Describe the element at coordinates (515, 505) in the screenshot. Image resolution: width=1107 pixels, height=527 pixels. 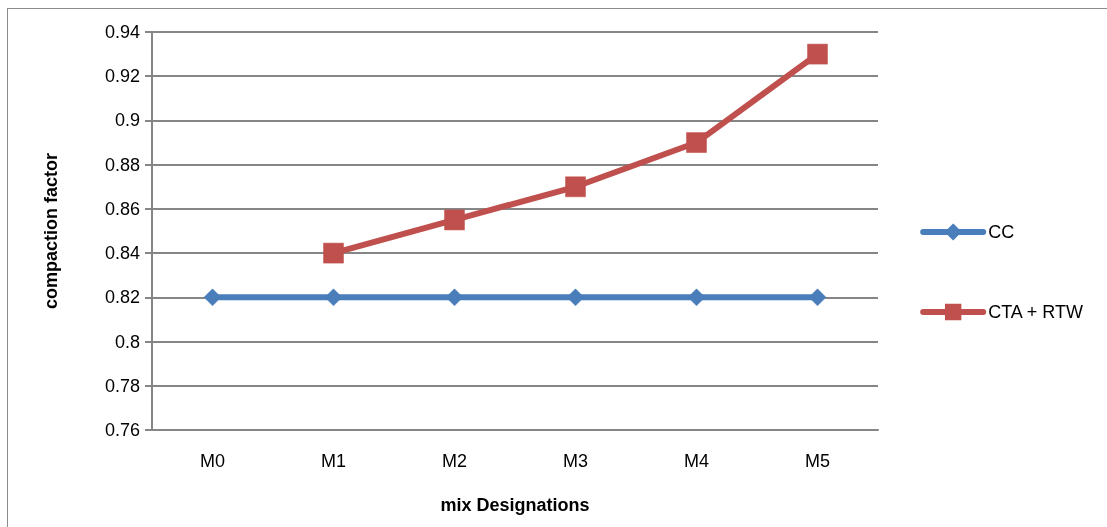
I see `x-axis-title: mix Designations` at that location.